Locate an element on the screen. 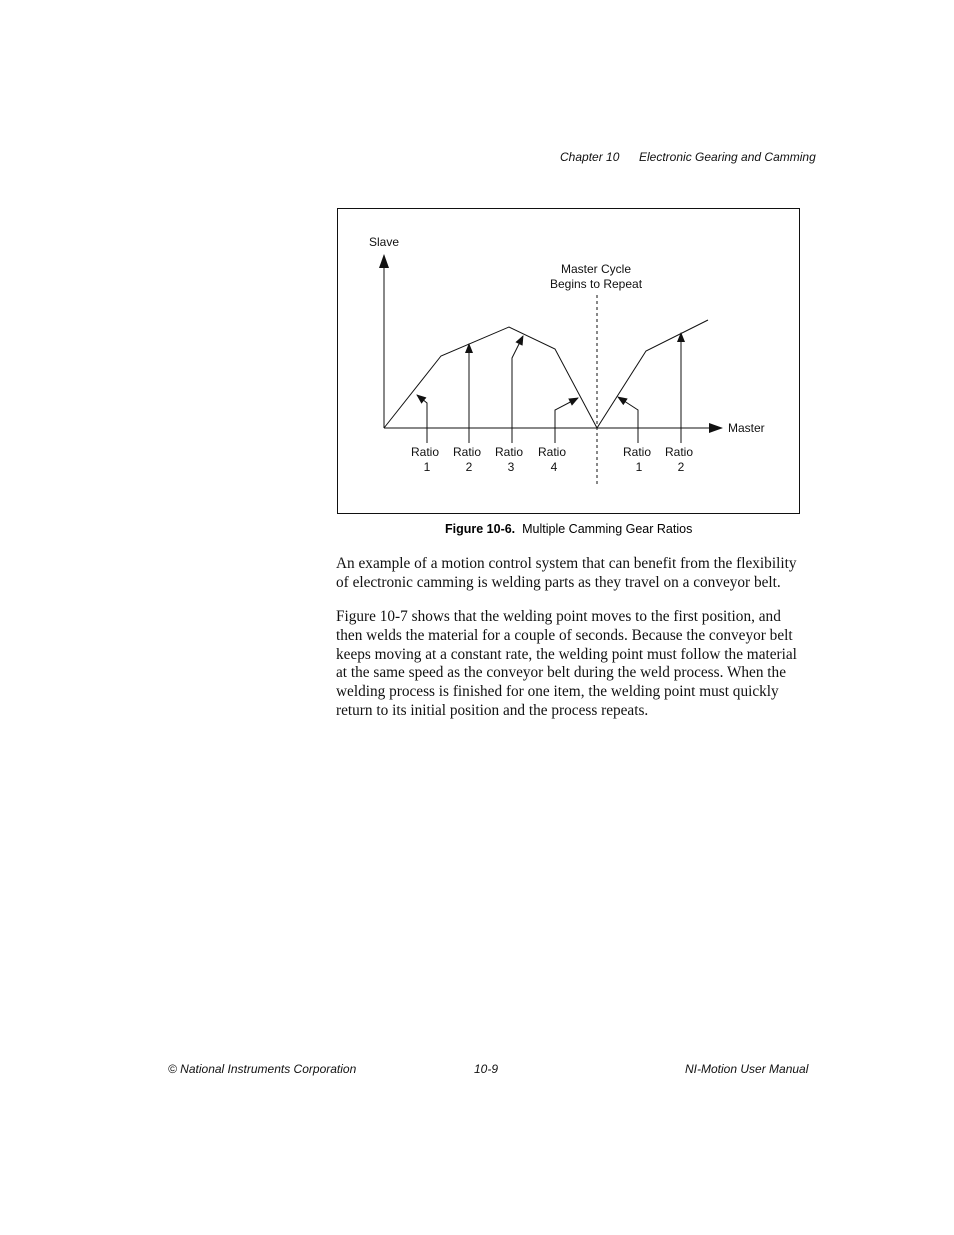 The height and width of the screenshot is (1235, 954). ratio-label: 4 is located at coordinates (554, 467).